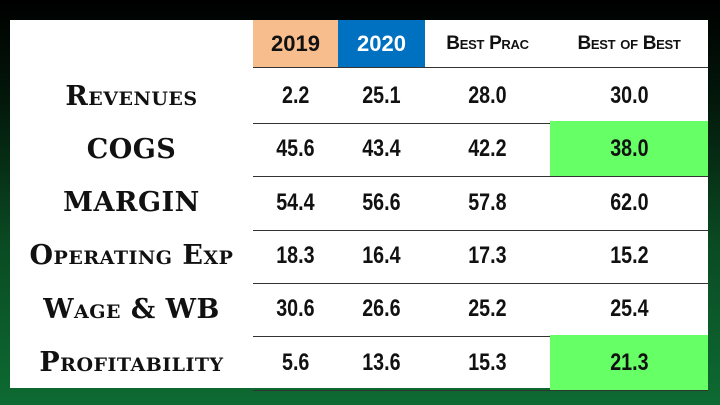  I want to click on cell-value: 21.3, so click(629, 362).